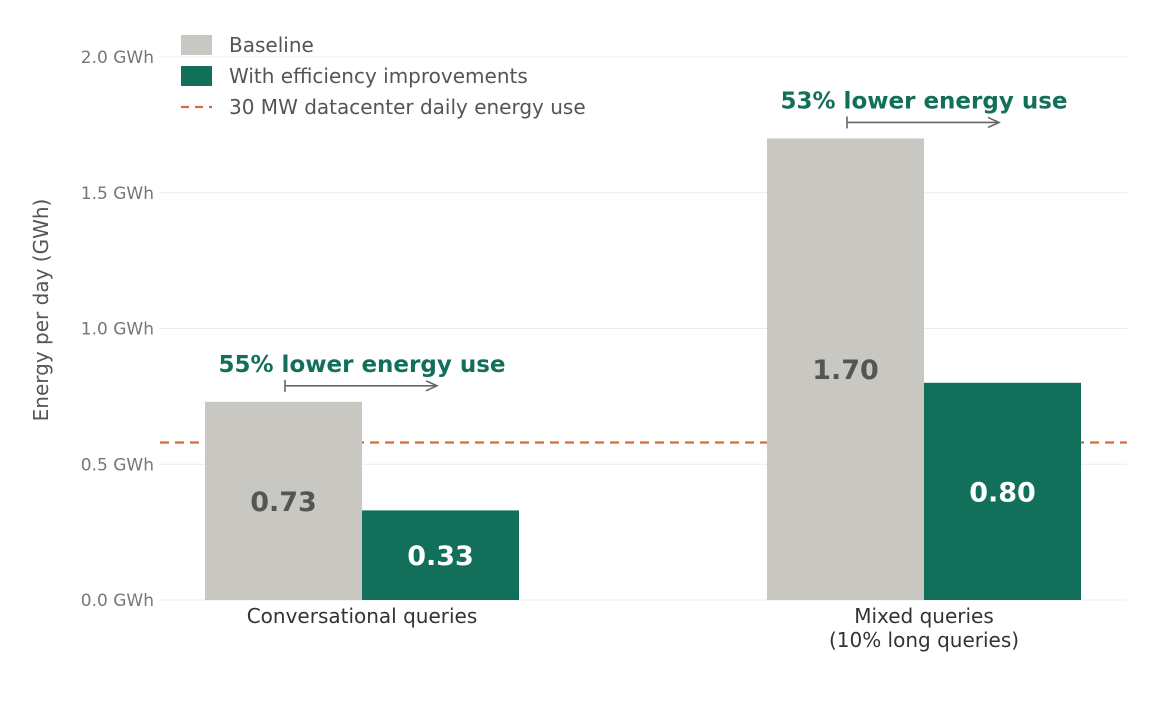 The image size is (1167, 706). What do you see at coordinates (924, 616) in the screenshot?
I see `x-category-label: Mixed queries` at bounding box center [924, 616].